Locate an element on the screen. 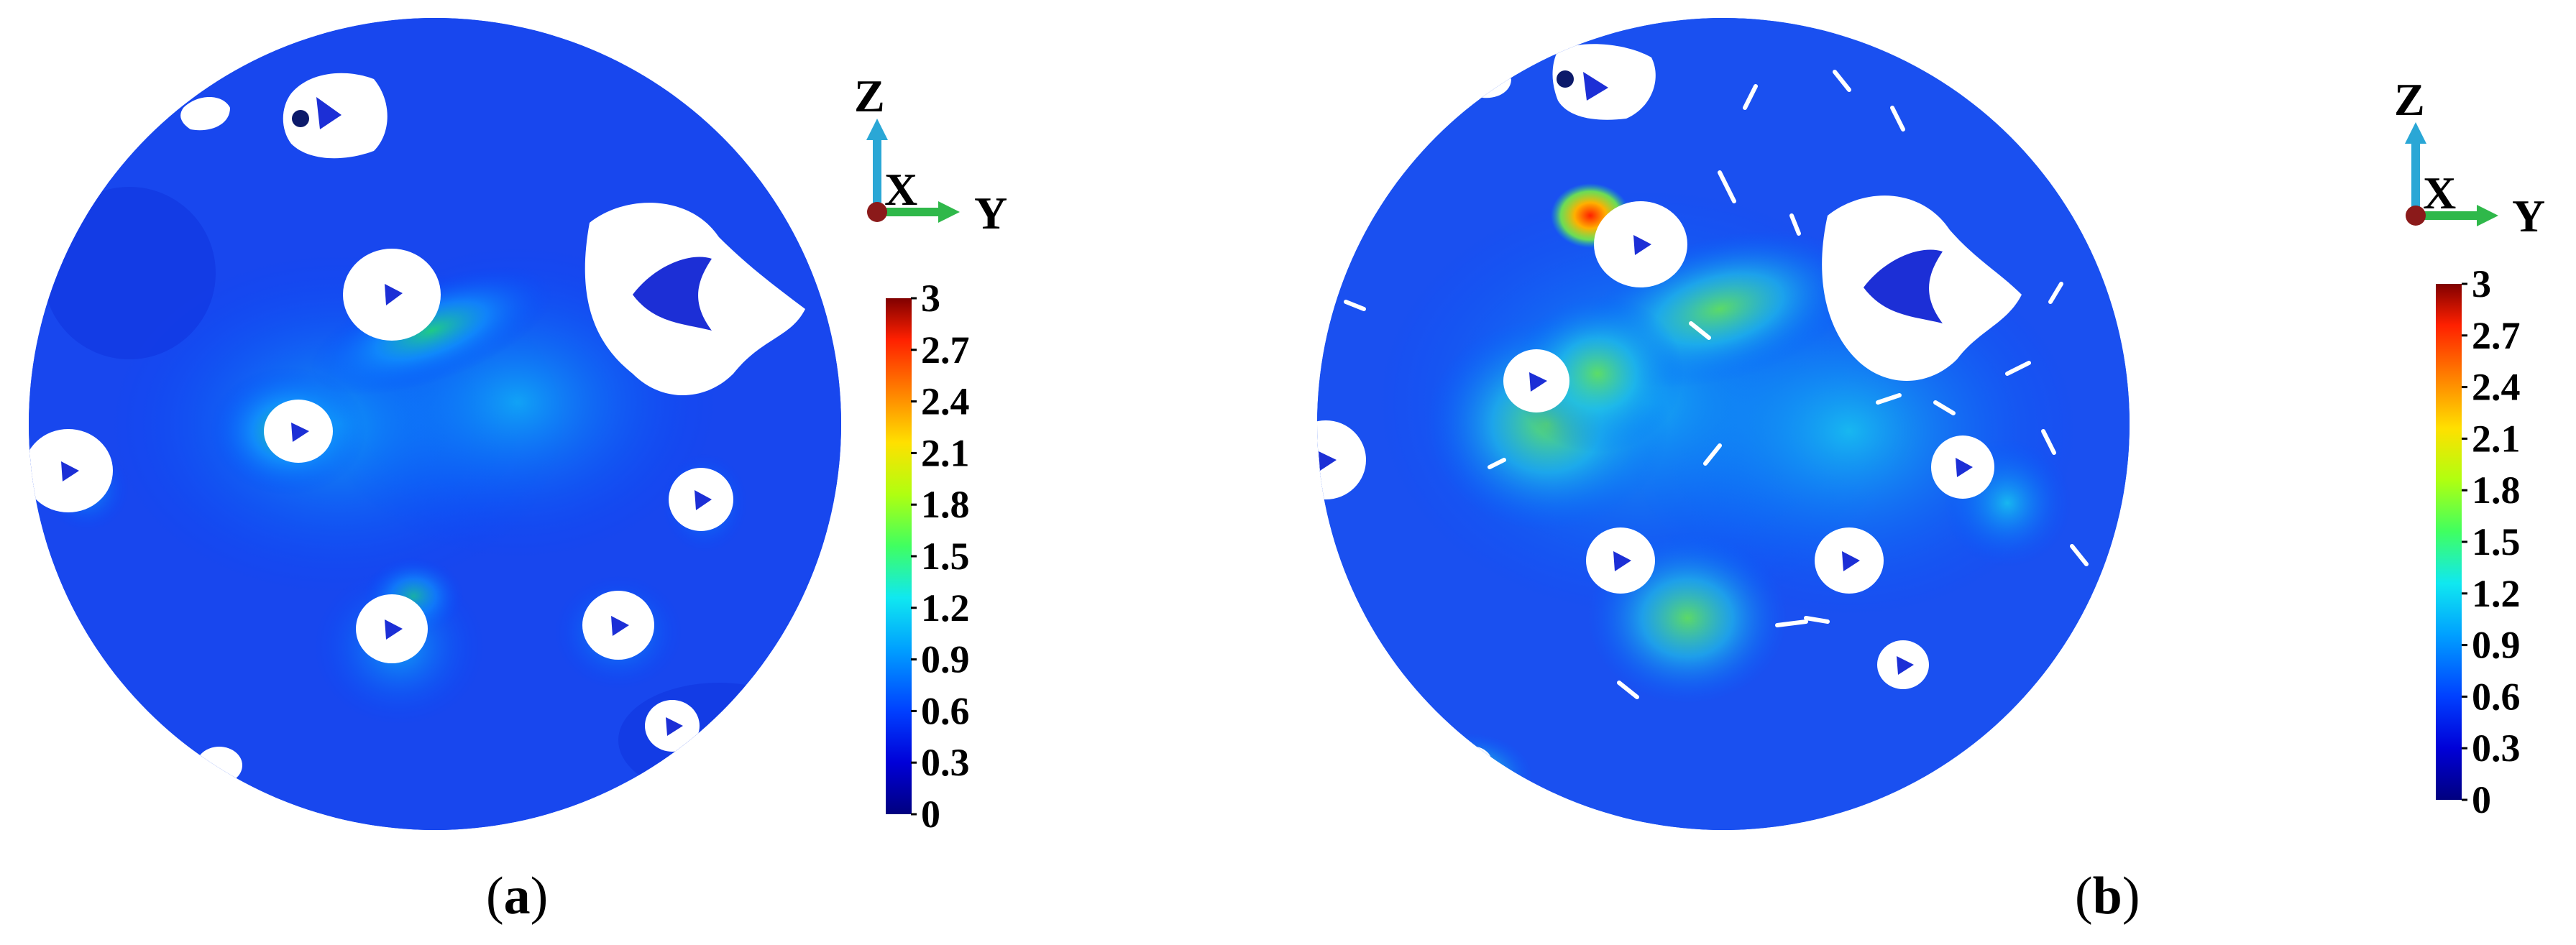 The height and width of the screenshot is (945, 2576). caption-a: (a) is located at coordinates (517, 897).